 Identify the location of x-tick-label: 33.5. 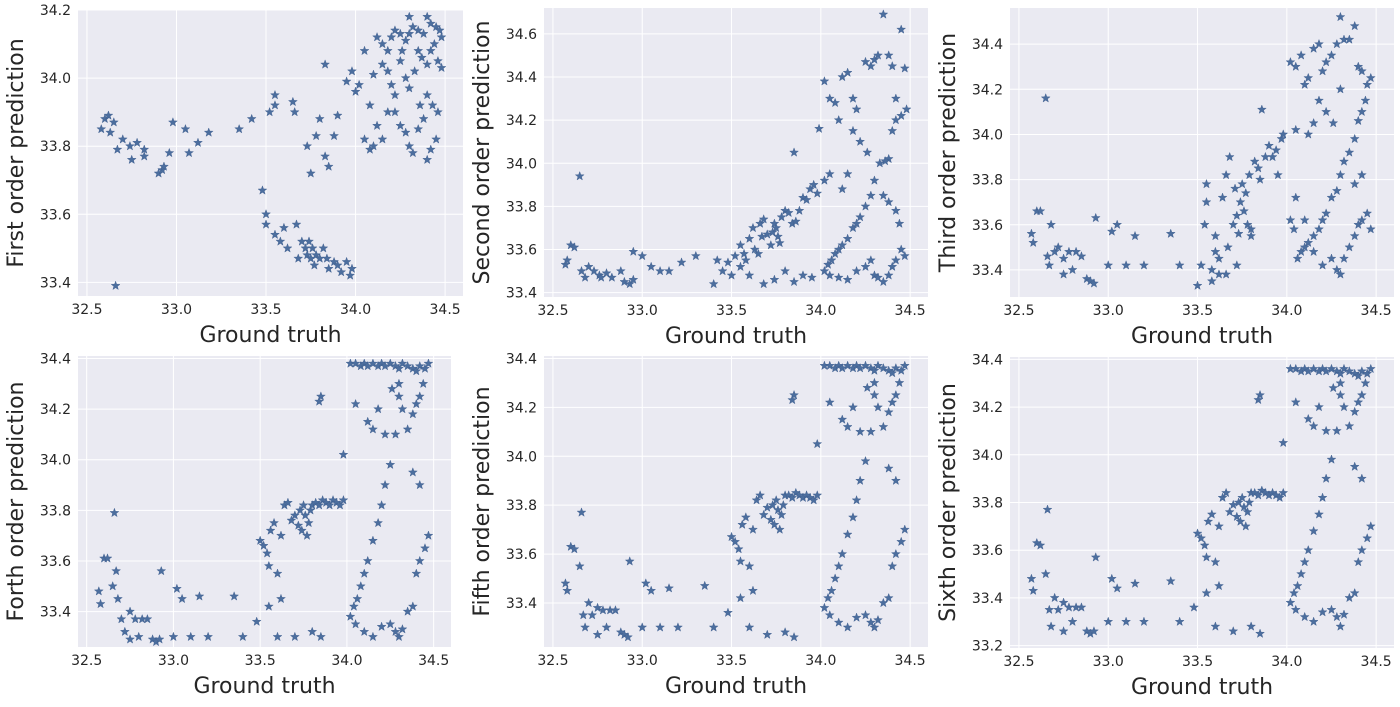
(731, 311).